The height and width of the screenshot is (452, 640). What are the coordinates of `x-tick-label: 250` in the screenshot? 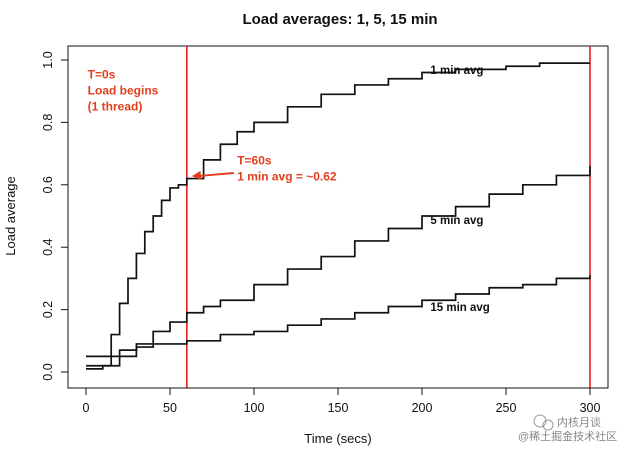 It's located at (506, 408).